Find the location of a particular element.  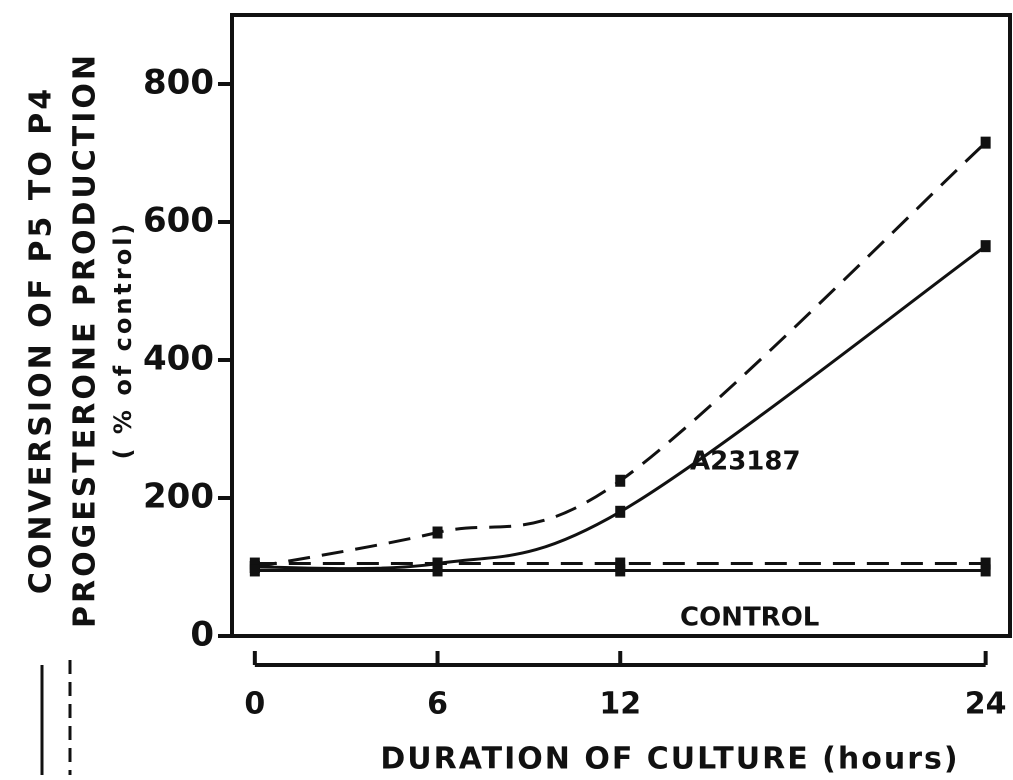

y-axis-label: PROGESTERONE PRODUCTION is located at coordinates (85, 340).